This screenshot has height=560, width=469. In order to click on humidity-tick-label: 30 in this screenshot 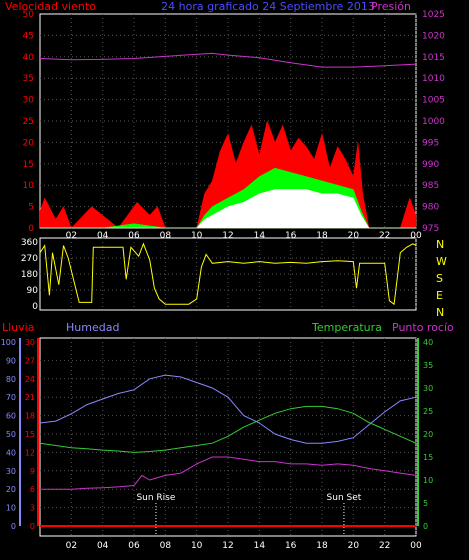, I will do `click(11, 471)`.